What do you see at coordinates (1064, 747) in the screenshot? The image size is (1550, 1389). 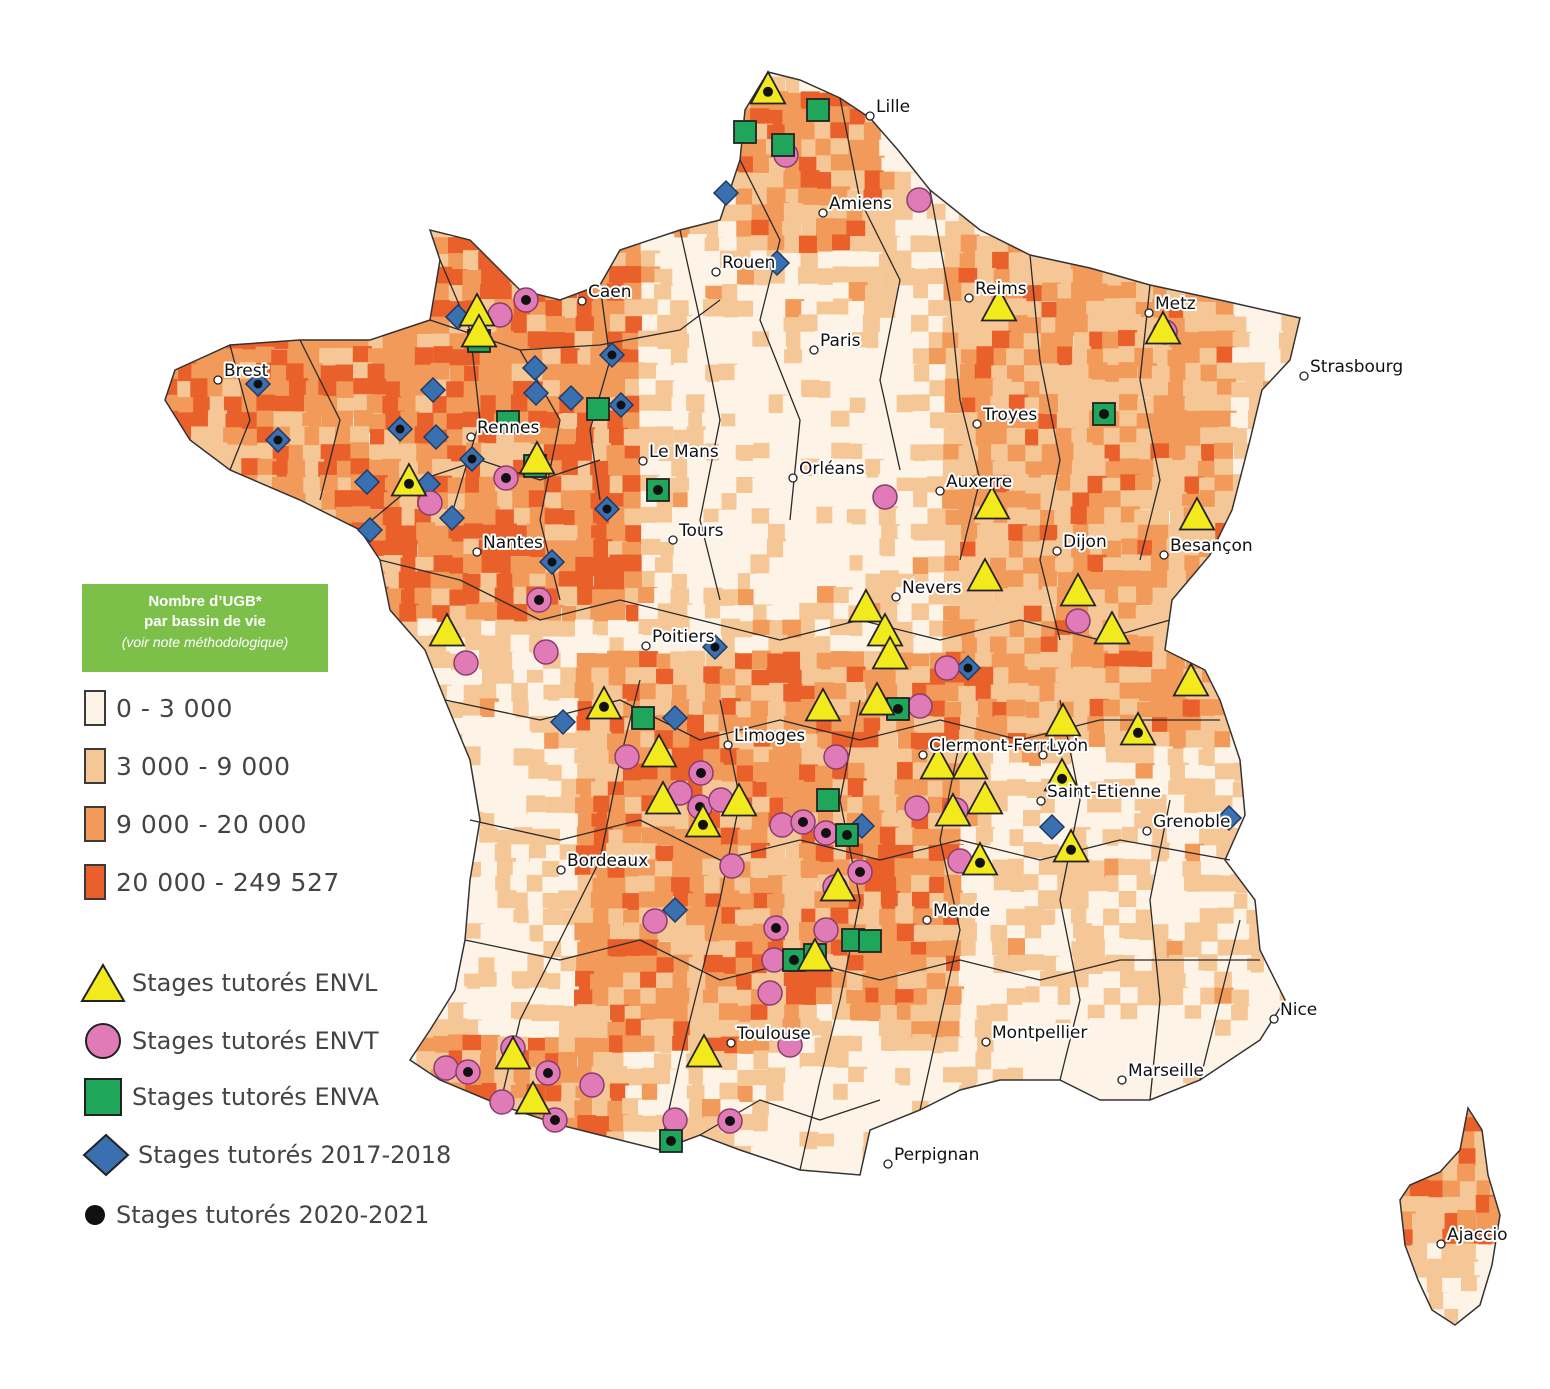 I see `city-lyon: Lyon` at bounding box center [1064, 747].